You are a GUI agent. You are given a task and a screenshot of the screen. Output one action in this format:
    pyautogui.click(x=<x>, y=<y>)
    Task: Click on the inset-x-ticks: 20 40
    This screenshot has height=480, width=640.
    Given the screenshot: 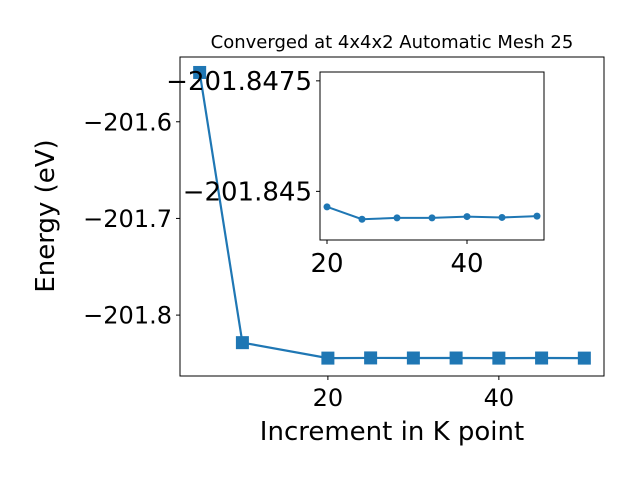 What is the action you would take?
    pyautogui.click(x=397, y=259)
    